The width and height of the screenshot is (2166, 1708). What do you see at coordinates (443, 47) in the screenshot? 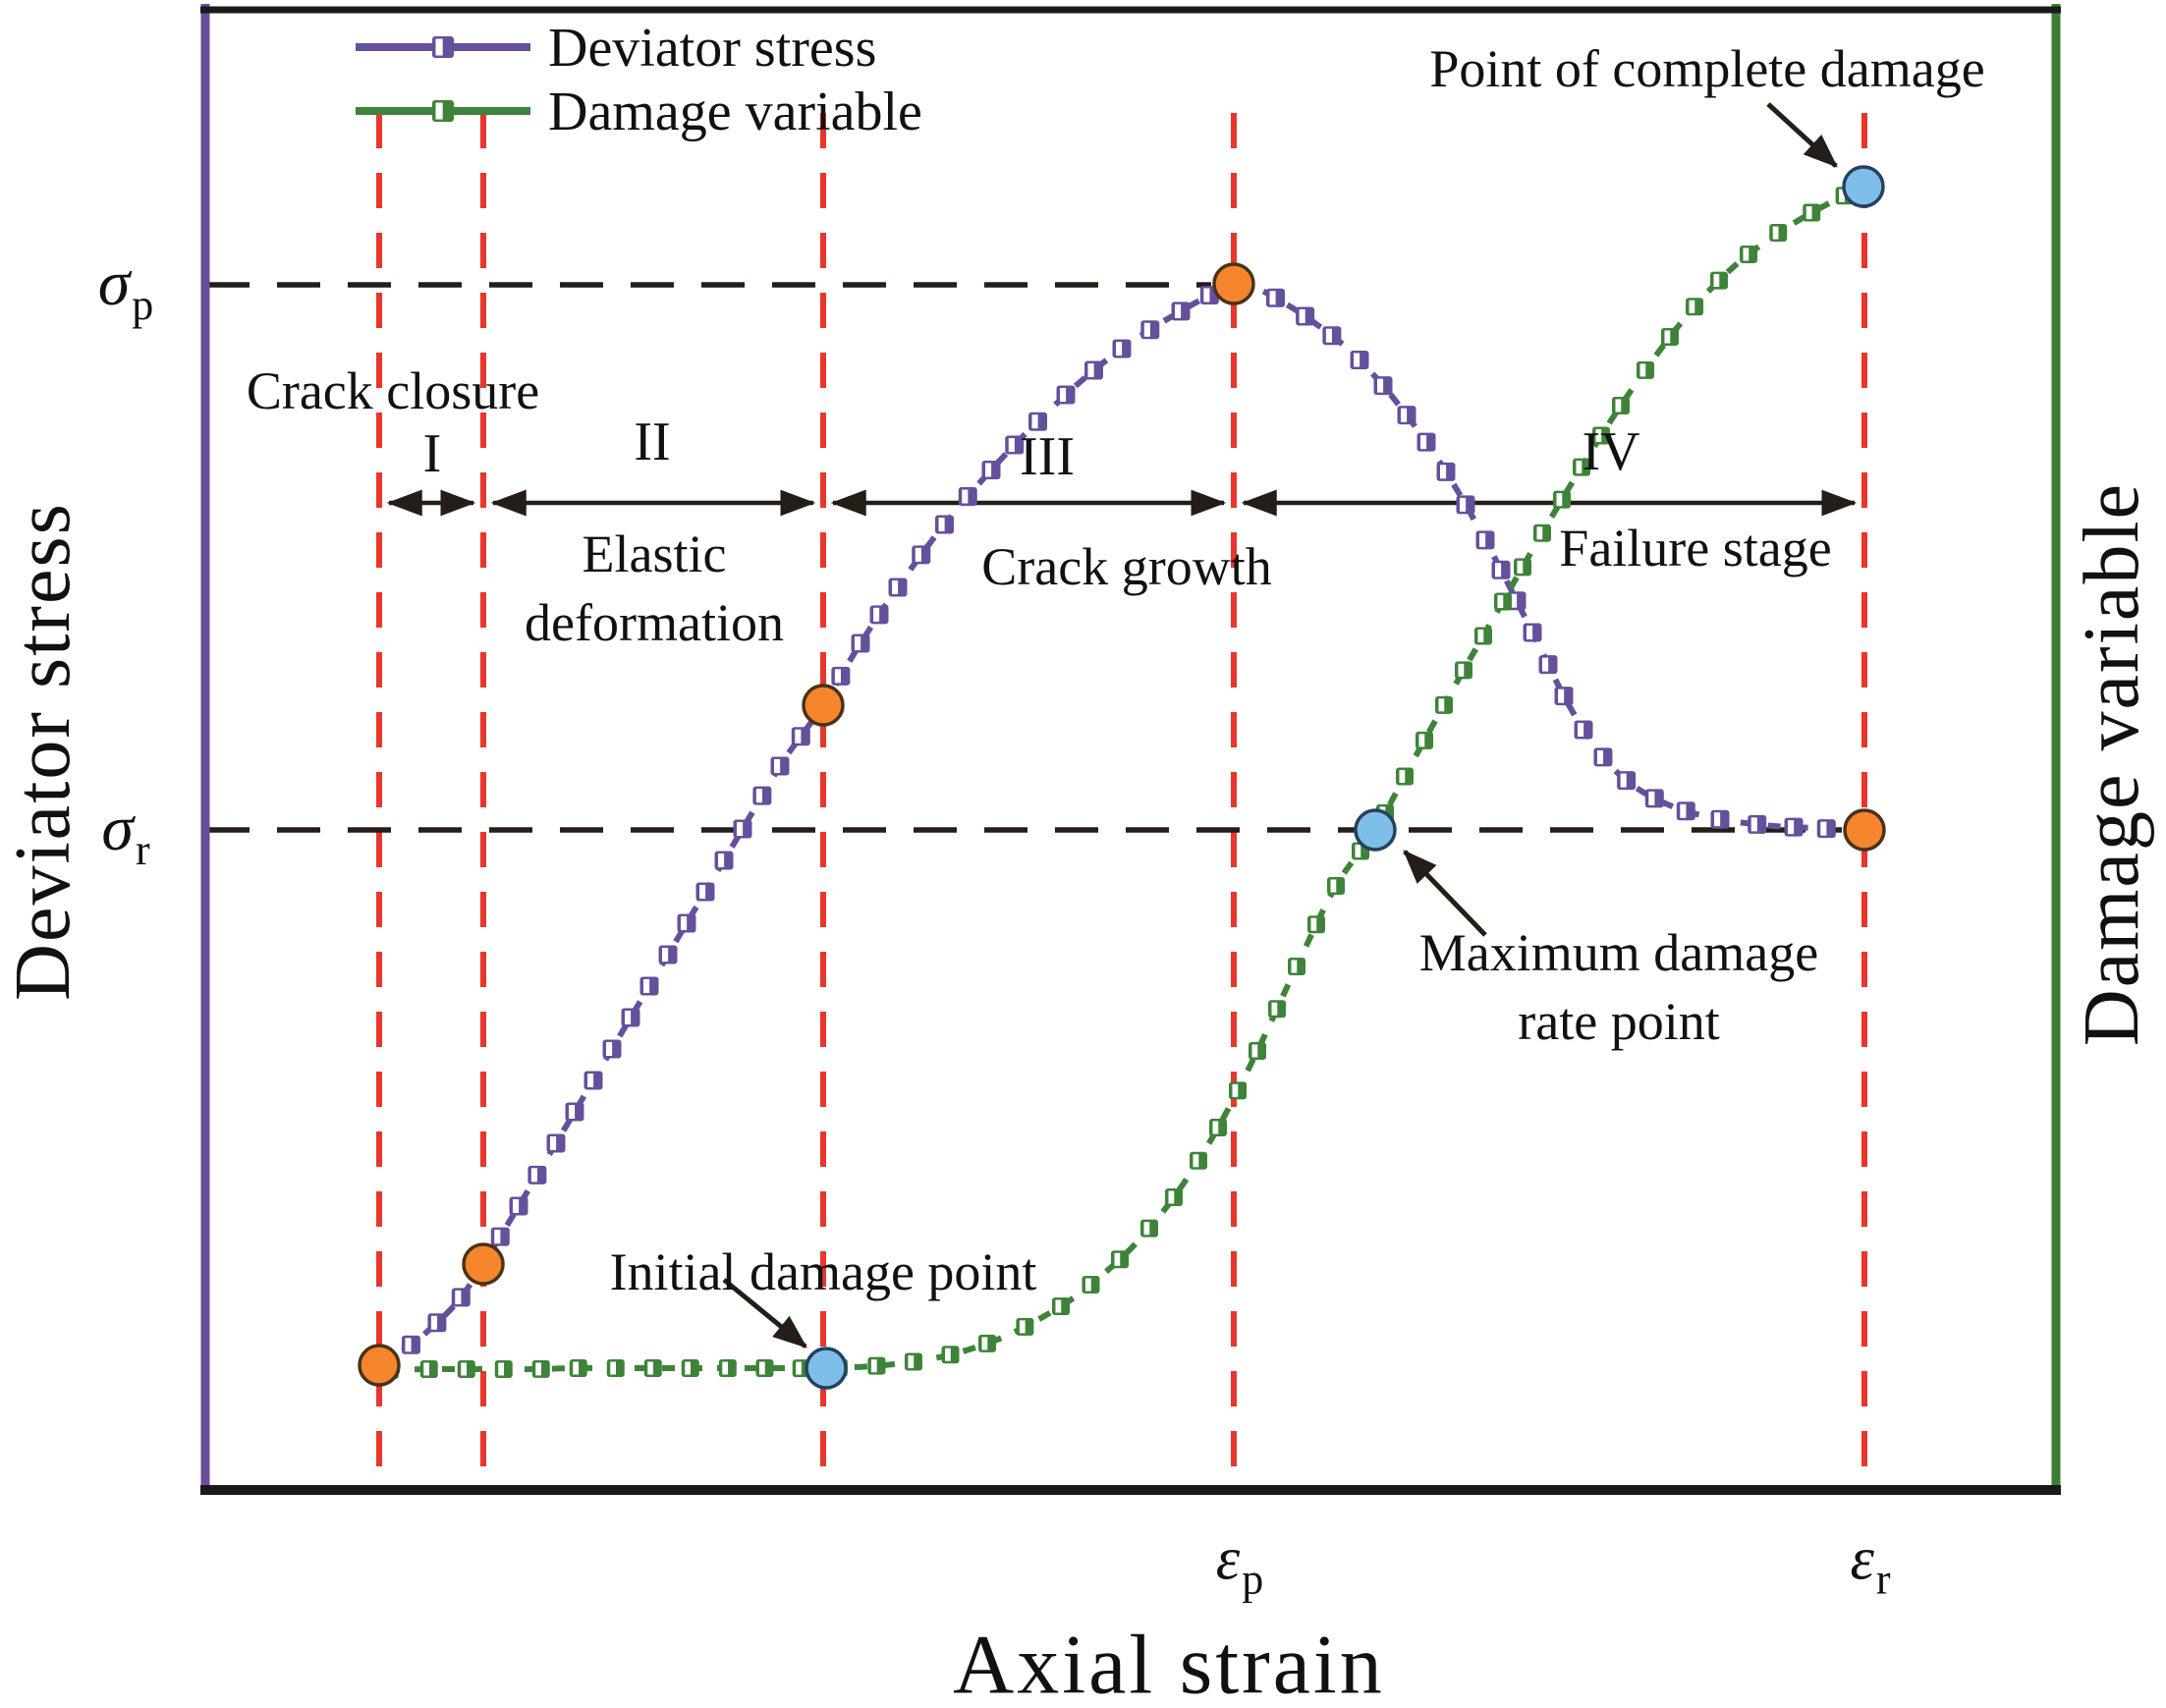
I see `legend-sample-deviator-stress` at bounding box center [443, 47].